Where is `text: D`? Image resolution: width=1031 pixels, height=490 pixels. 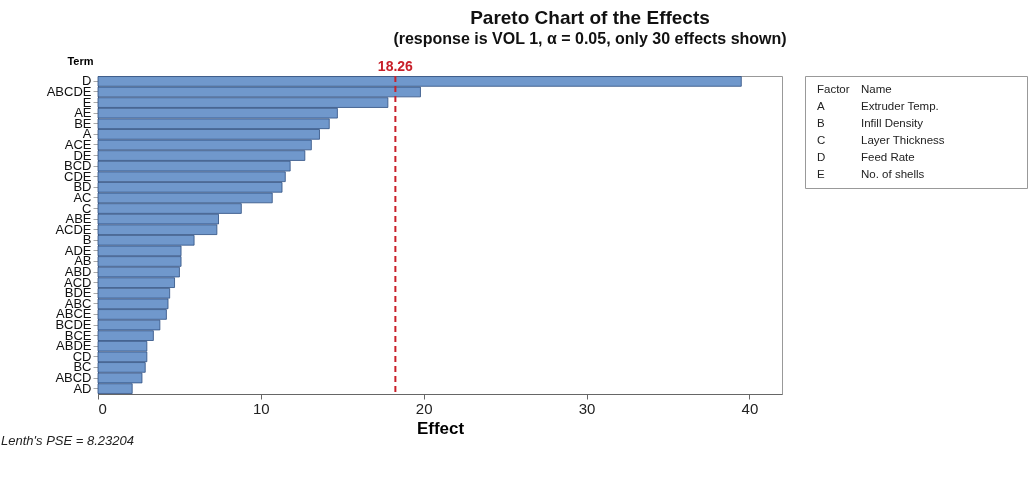 text: D is located at coordinates (821, 157).